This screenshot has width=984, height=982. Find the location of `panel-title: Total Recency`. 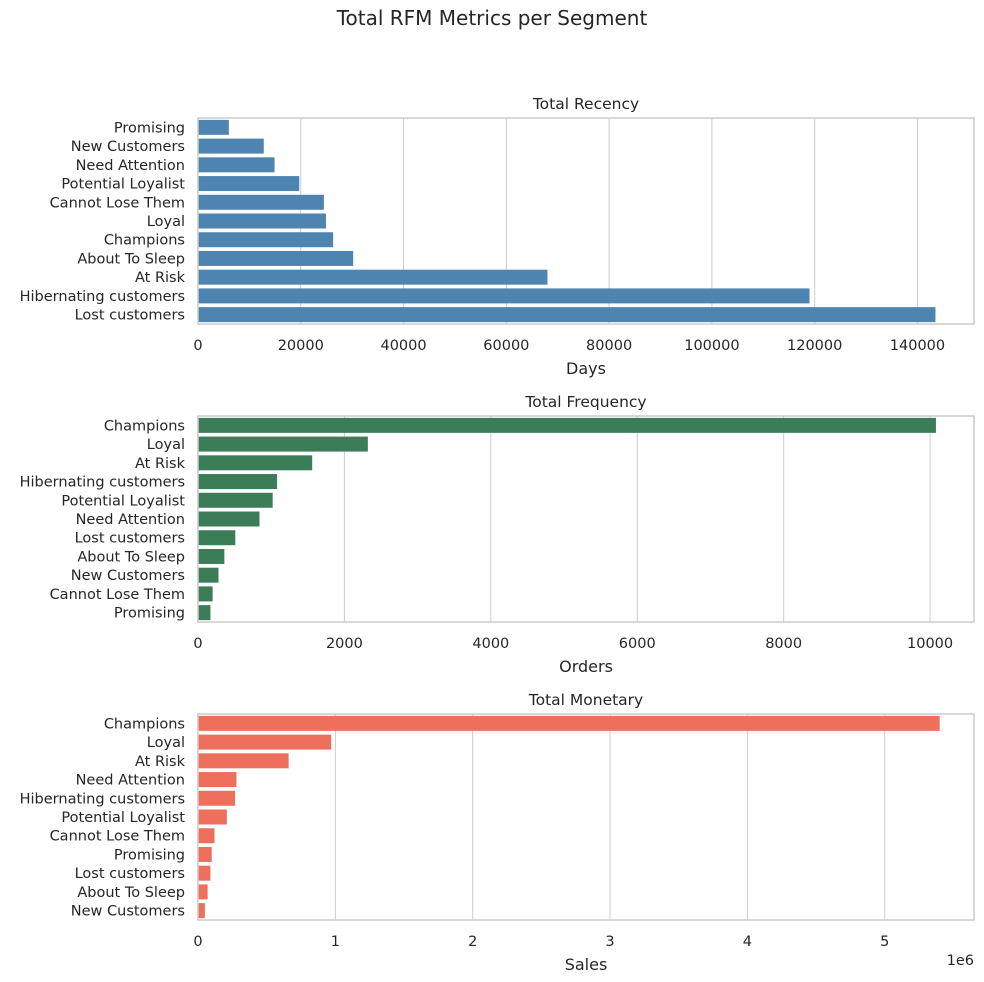

panel-title: Total Recency is located at coordinates (585, 104).